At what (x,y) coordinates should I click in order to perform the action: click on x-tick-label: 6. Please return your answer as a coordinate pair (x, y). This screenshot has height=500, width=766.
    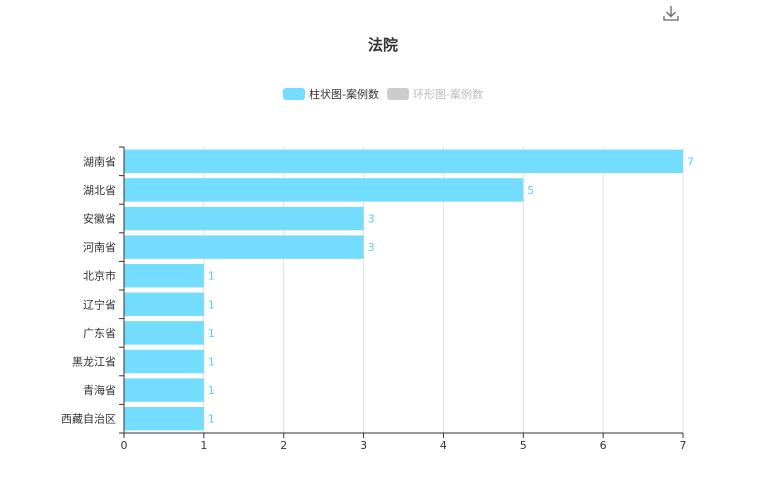
    Looking at the image, I should click on (603, 445).